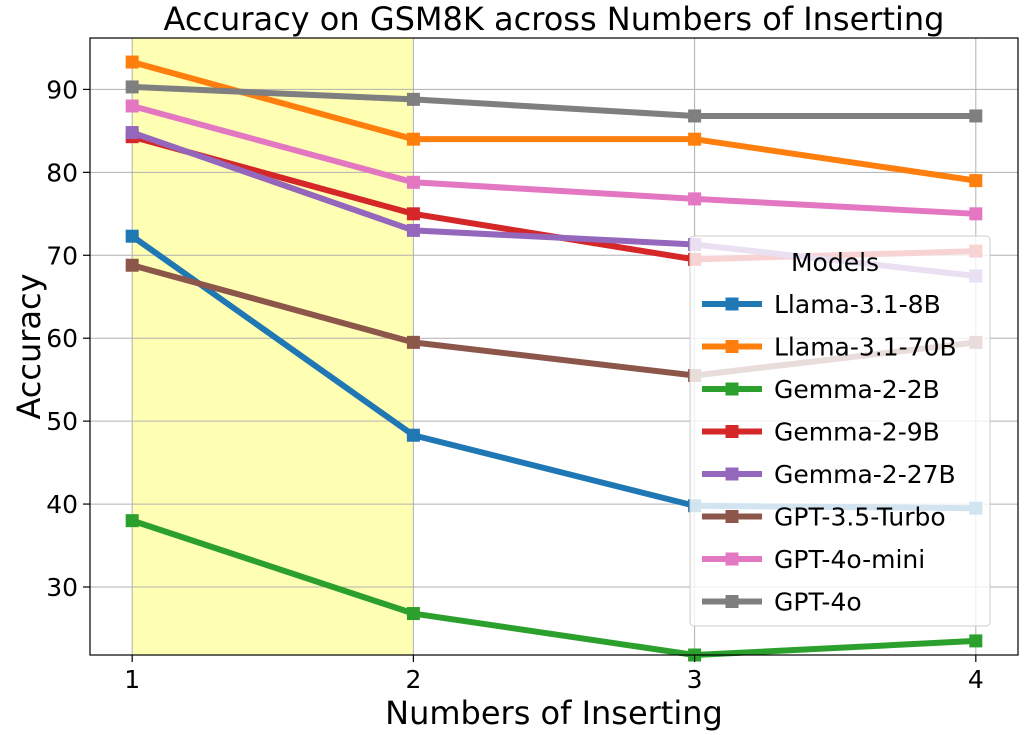 The image size is (1025, 735). I want to click on x-axis-label: Numbers of Inserting, so click(554, 713).